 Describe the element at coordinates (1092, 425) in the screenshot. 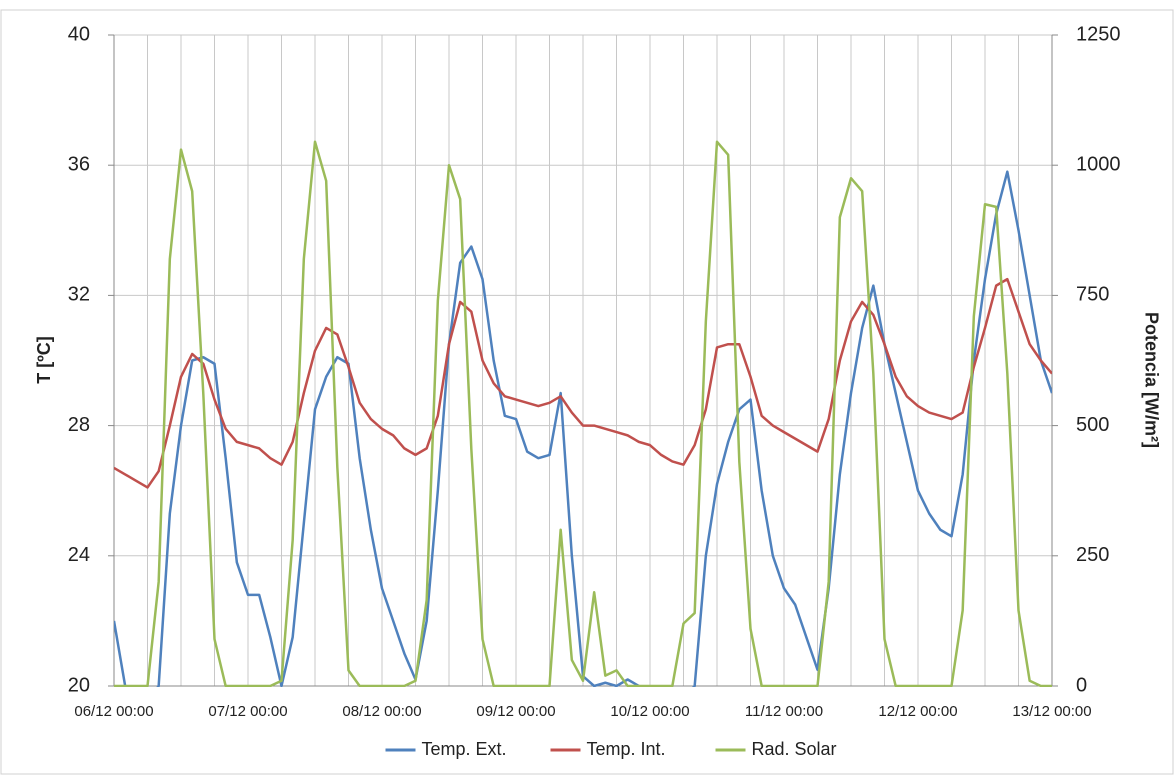

I see `y2-tick-label: 500` at that location.